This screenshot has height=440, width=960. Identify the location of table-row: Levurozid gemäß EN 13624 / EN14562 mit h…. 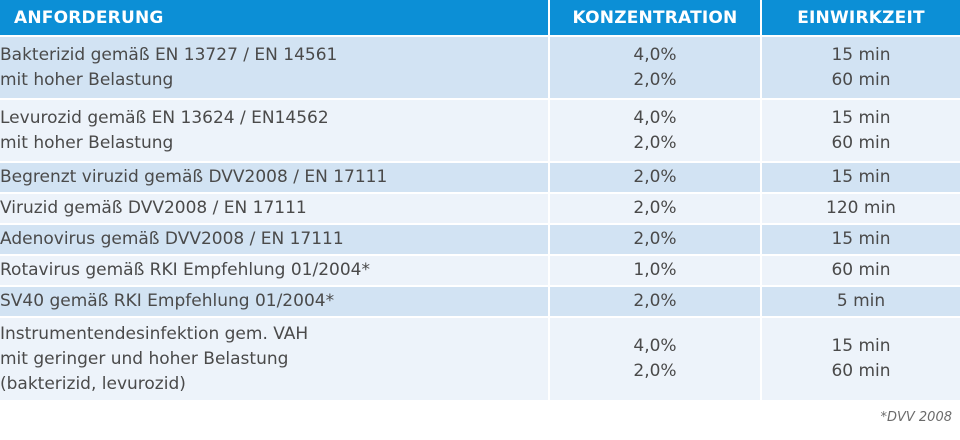
(480, 130).